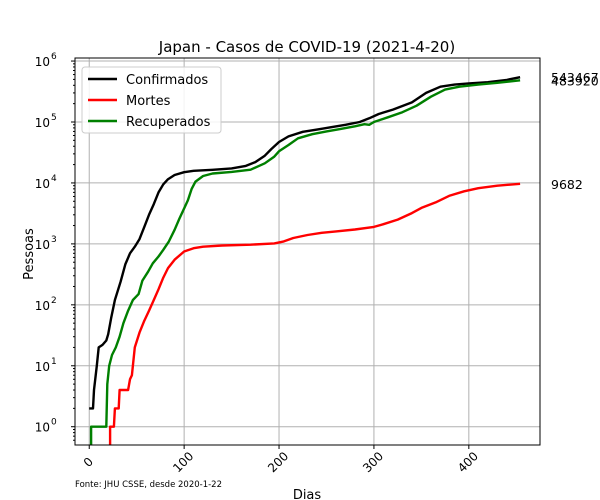 This screenshot has height=500, width=600. I want to click on end-label-confirmados: 543467, so click(575, 77).